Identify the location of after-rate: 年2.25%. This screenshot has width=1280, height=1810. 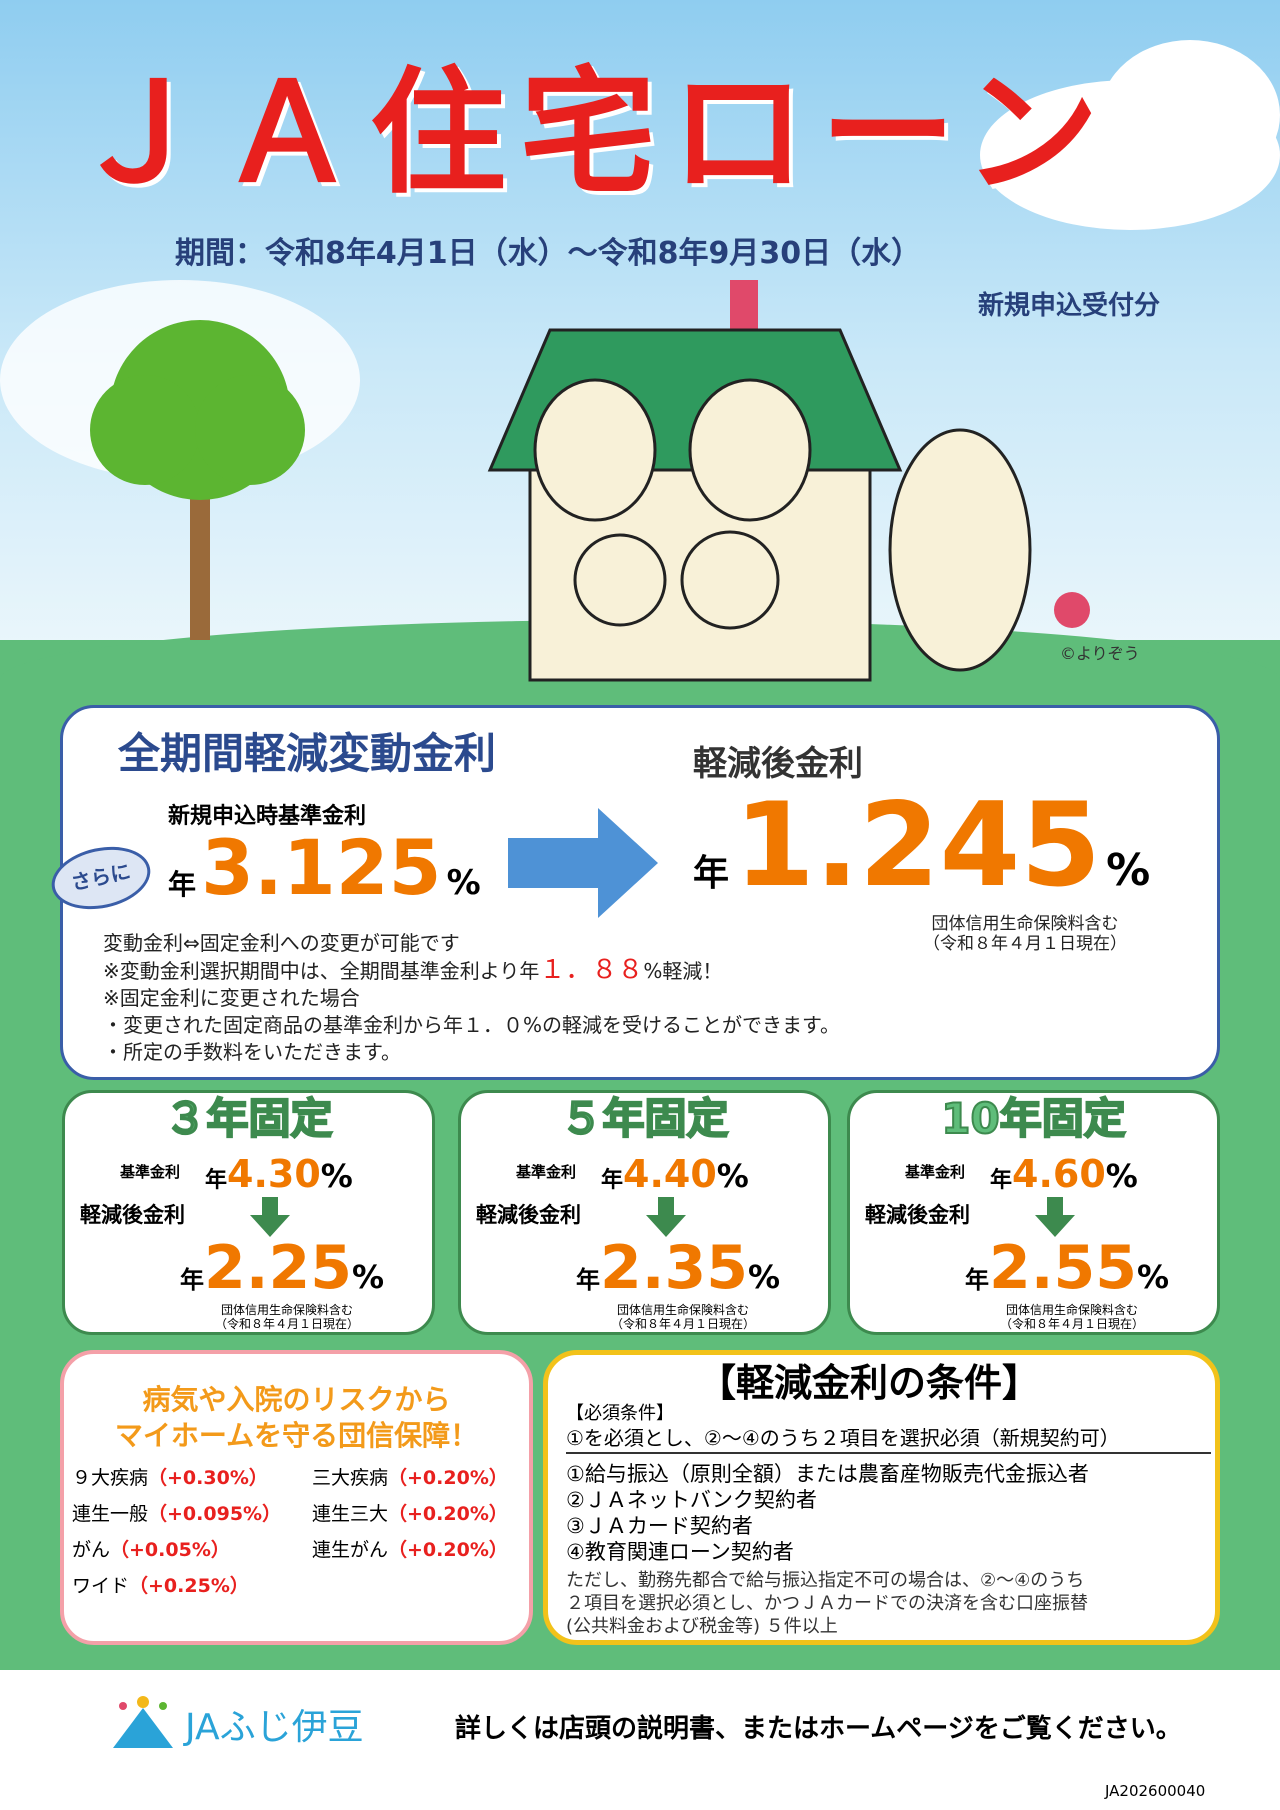
(282, 1268).